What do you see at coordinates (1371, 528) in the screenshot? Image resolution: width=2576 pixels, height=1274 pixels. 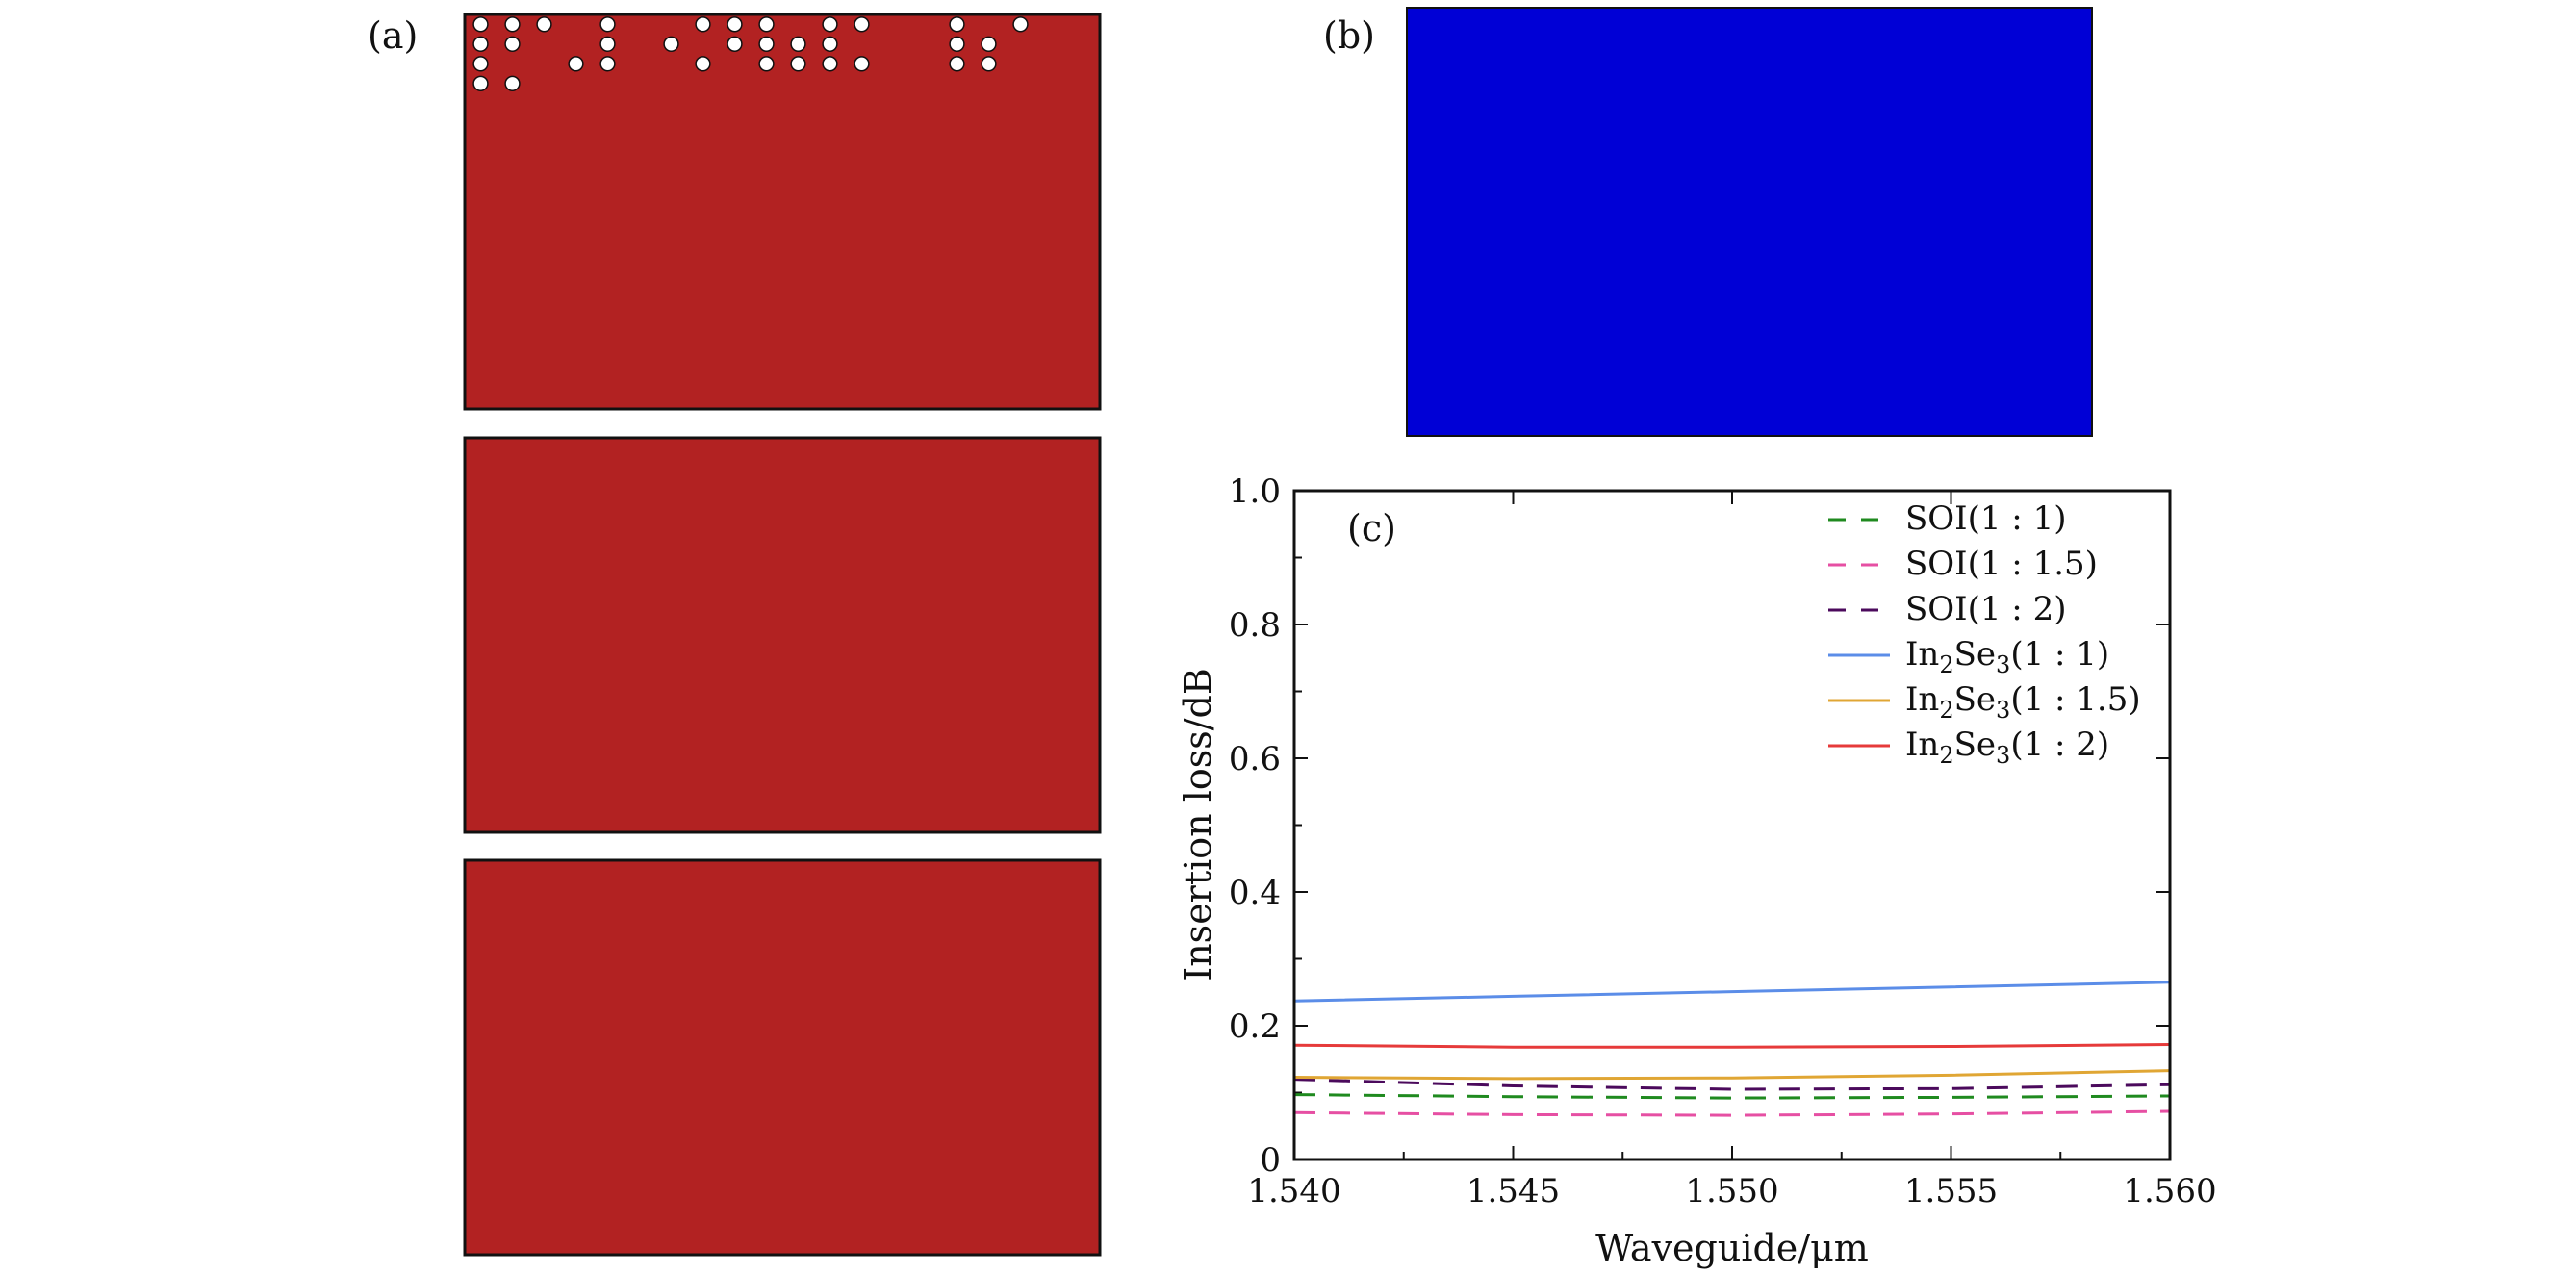 I see `panel-c-label: (c)` at bounding box center [1371, 528].